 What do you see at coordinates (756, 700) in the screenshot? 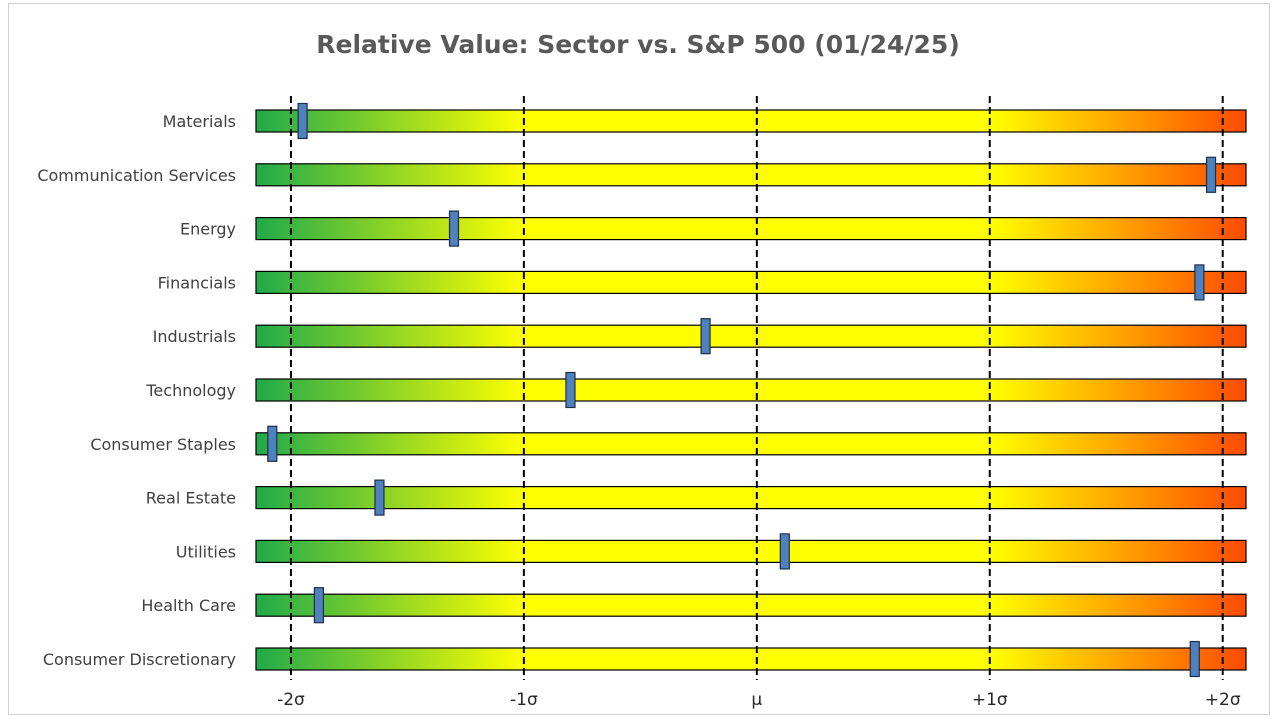
I see `x-tick-label: μ` at bounding box center [756, 700].